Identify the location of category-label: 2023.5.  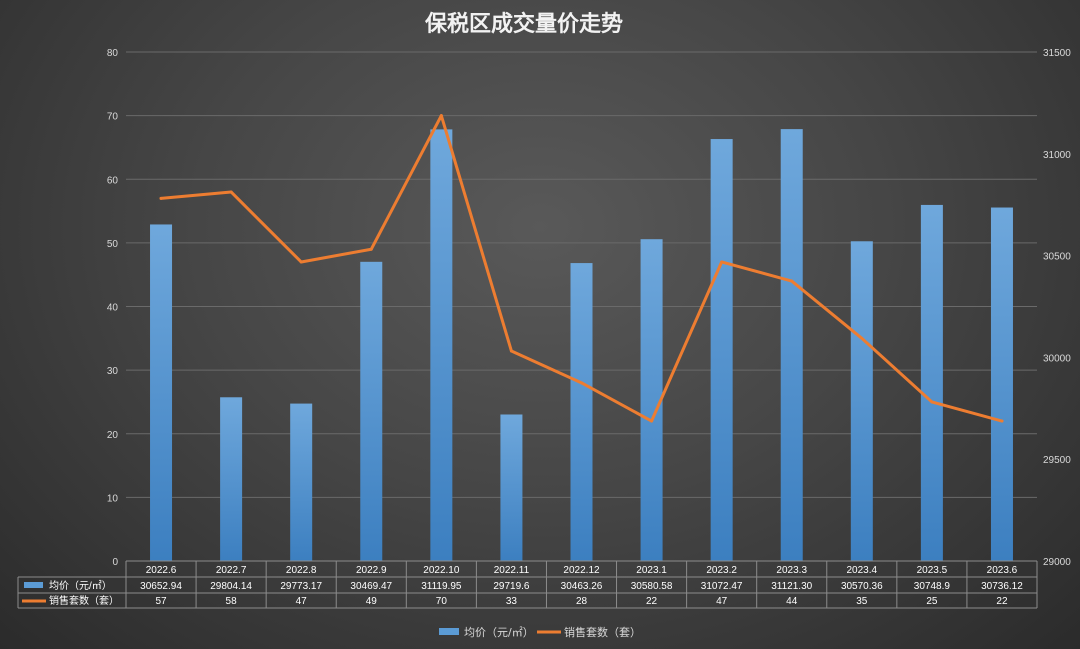
(932, 570).